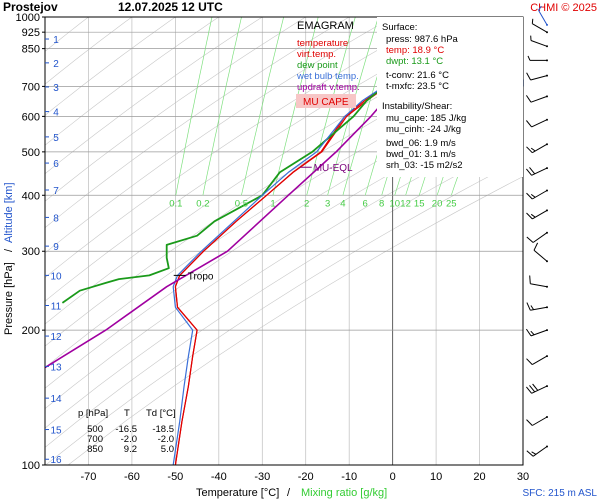 This screenshot has height=500, width=600. I want to click on altitude-tick-label: 11, so click(56, 307).